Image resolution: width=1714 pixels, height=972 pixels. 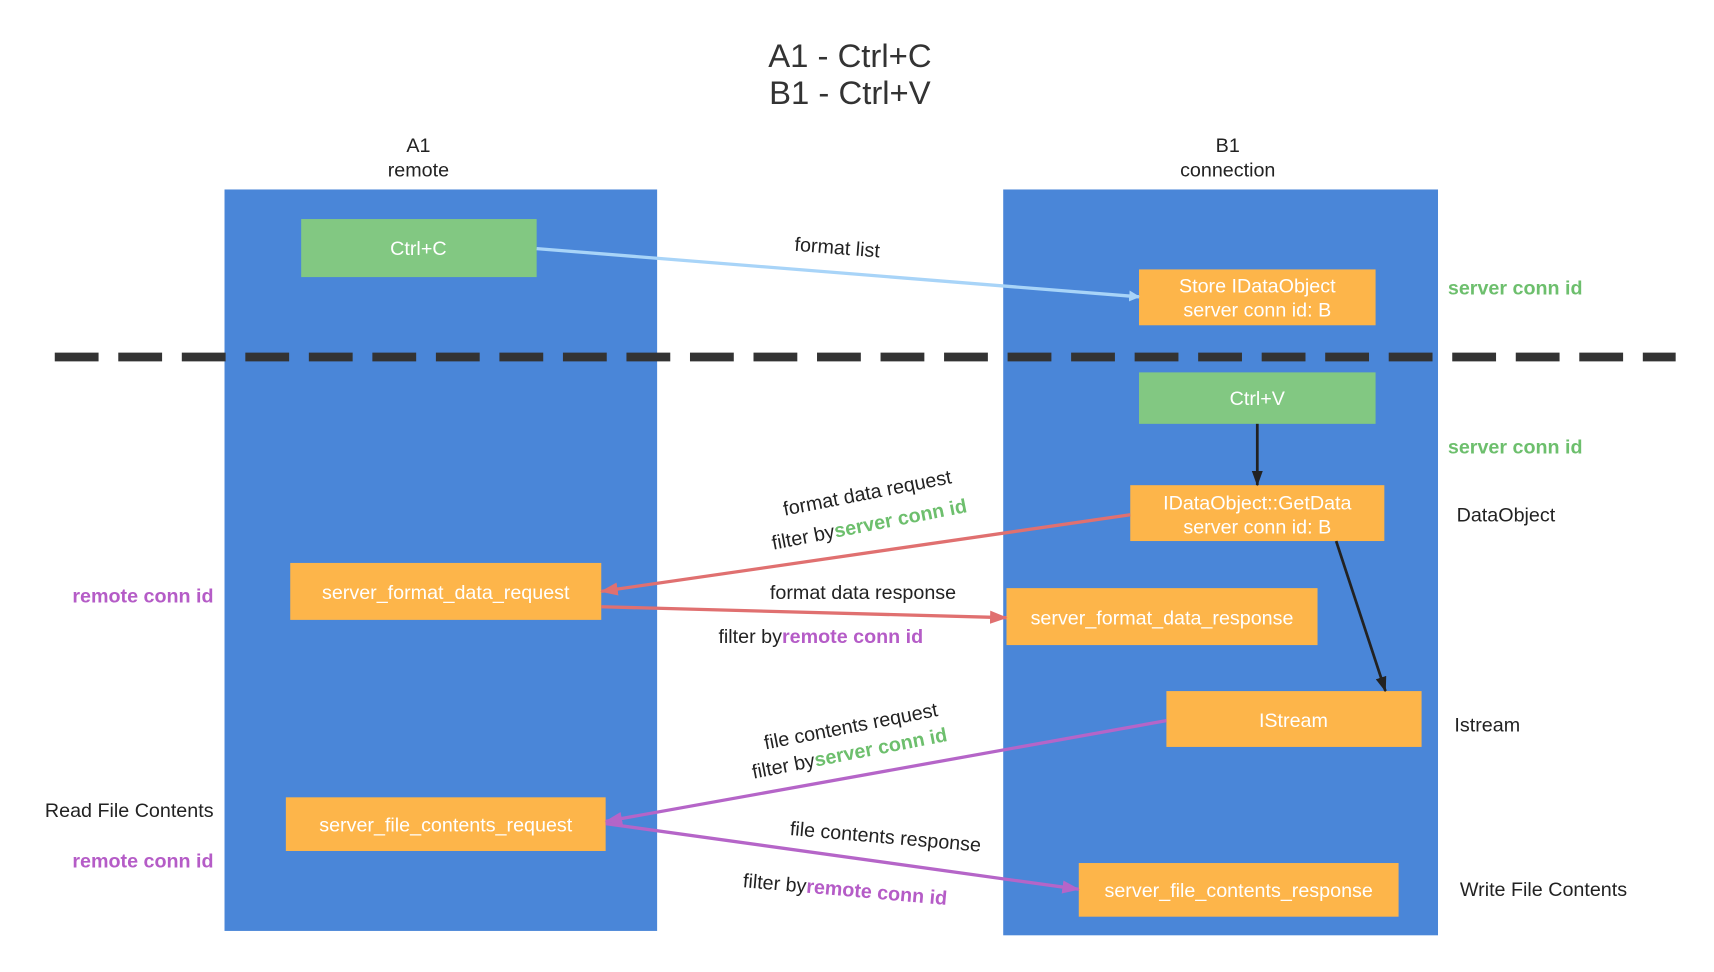 What do you see at coordinates (418, 170) in the screenshot?
I see `lane-left-role: remote` at bounding box center [418, 170].